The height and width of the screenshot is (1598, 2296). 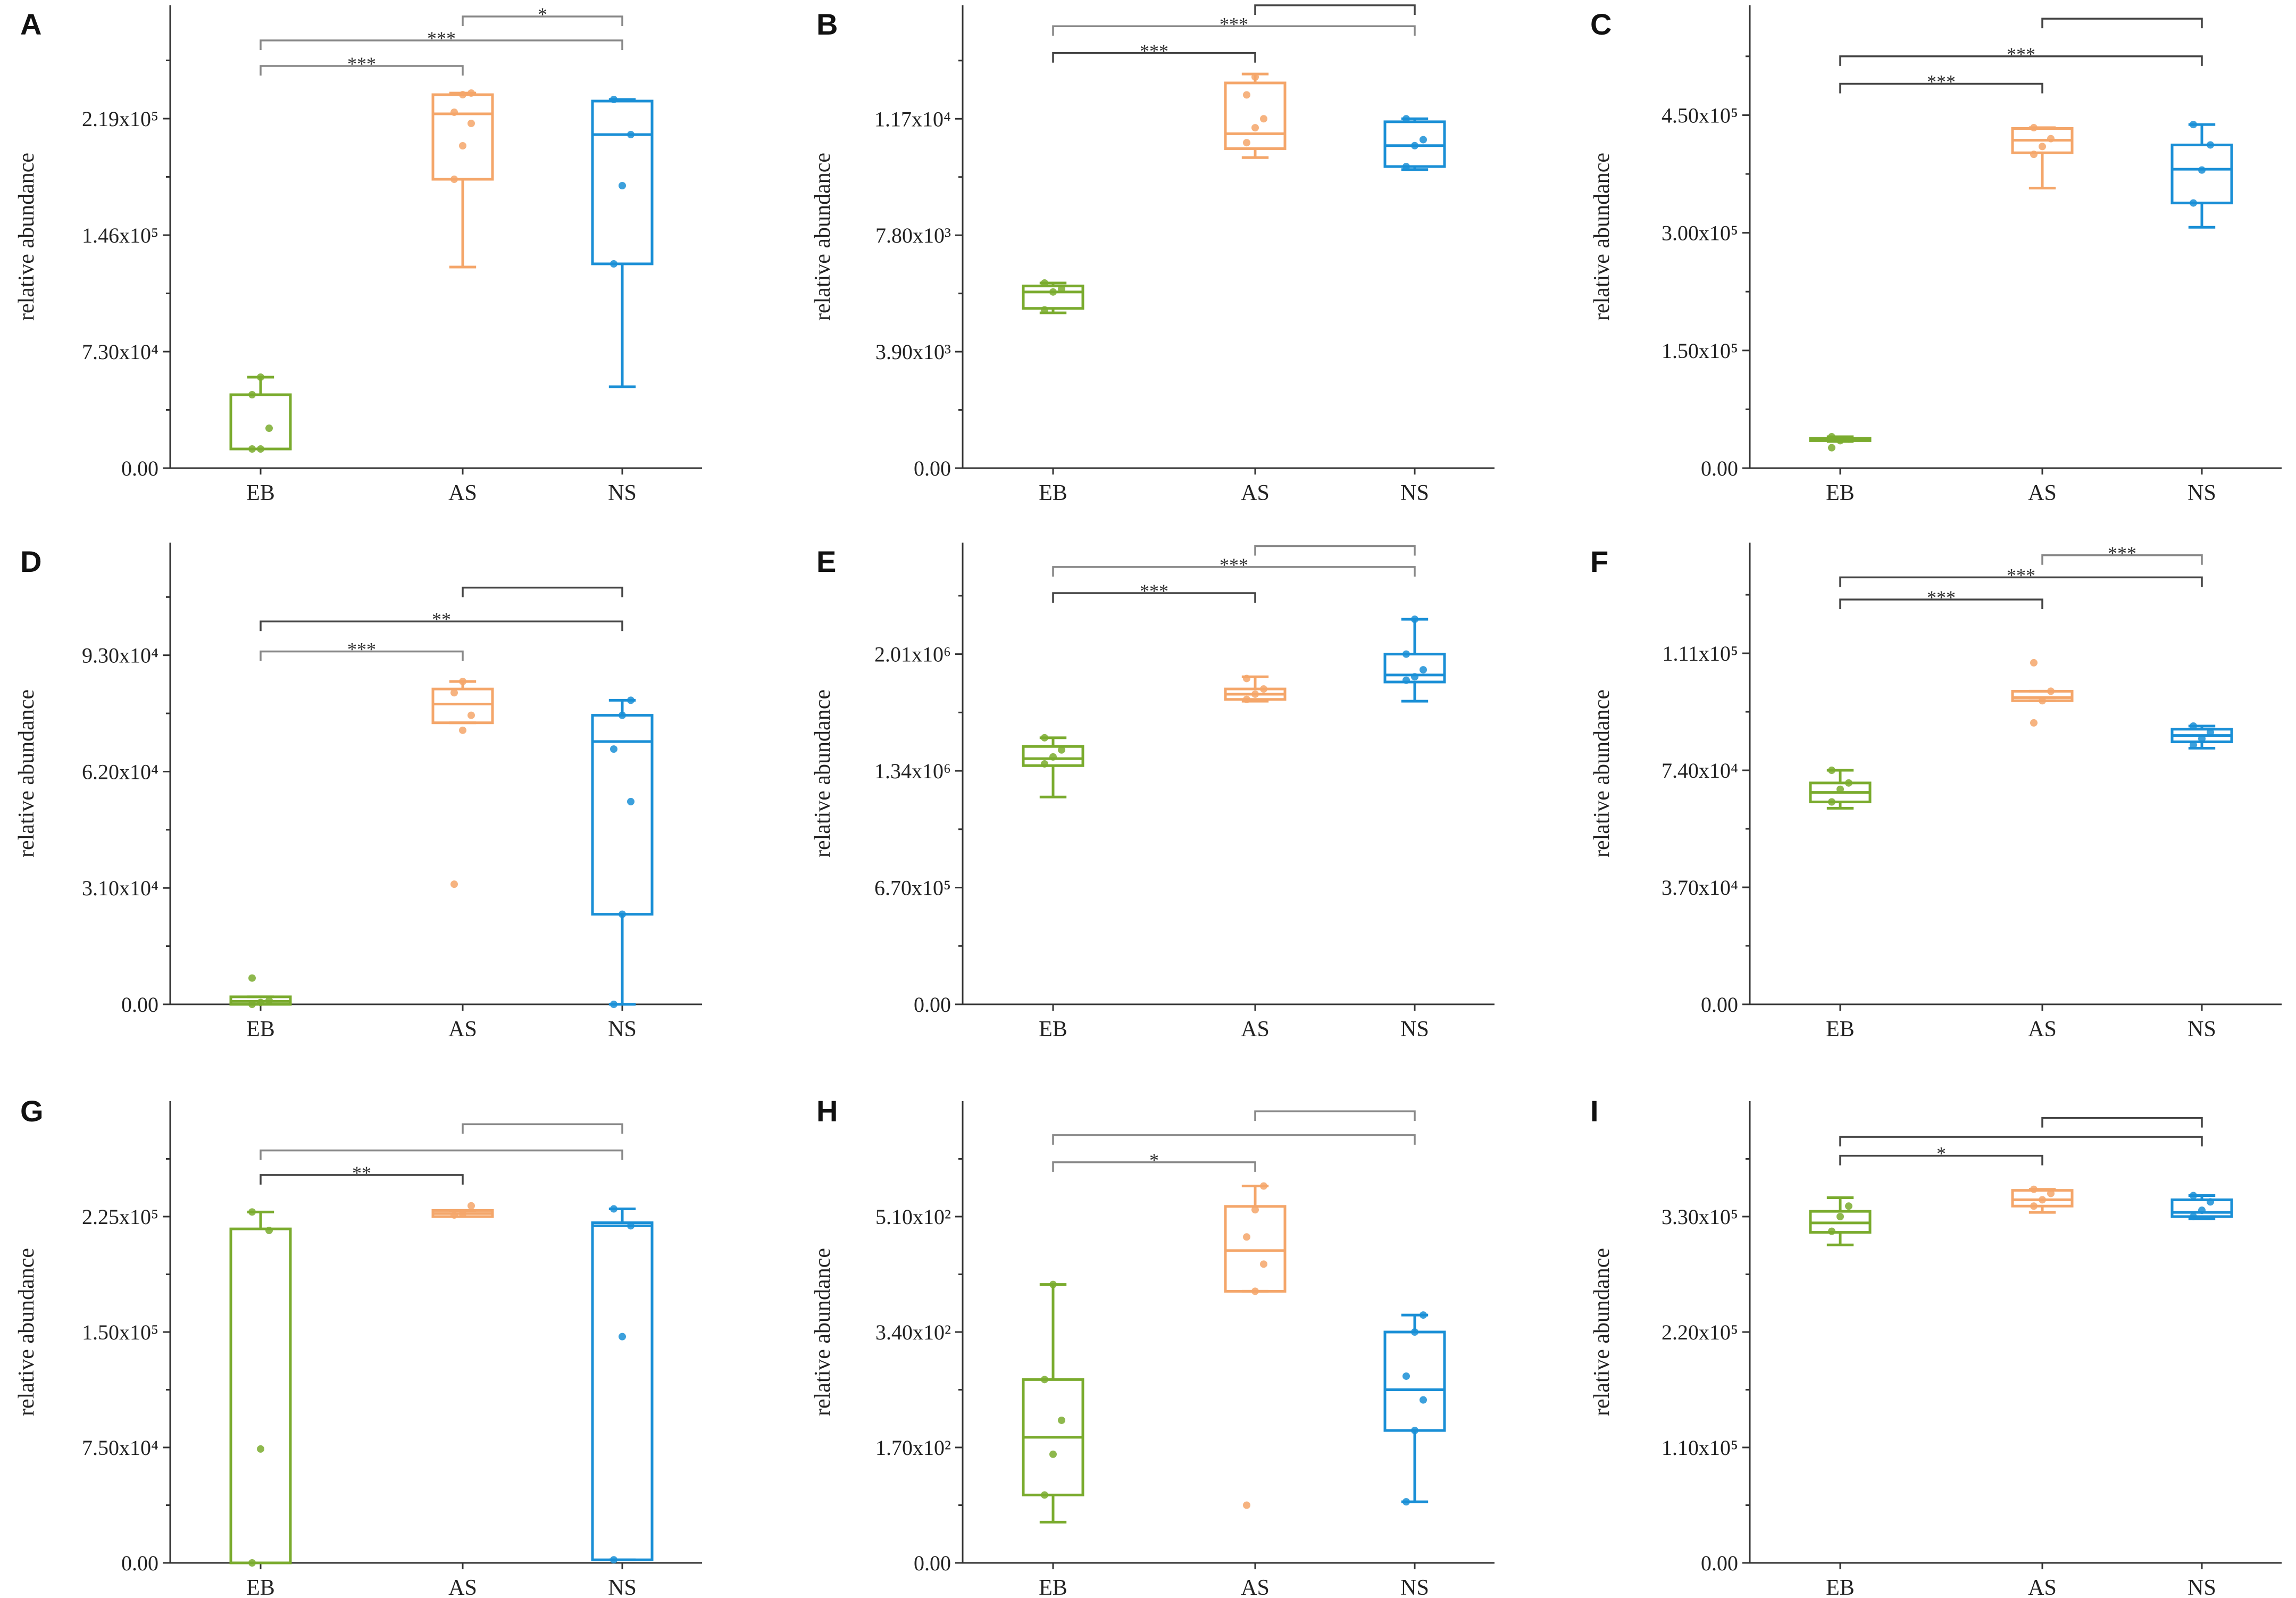 What do you see at coordinates (1415, 1409) in the screenshot?
I see `panel-h-box-ns` at bounding box center [1415, 1409].